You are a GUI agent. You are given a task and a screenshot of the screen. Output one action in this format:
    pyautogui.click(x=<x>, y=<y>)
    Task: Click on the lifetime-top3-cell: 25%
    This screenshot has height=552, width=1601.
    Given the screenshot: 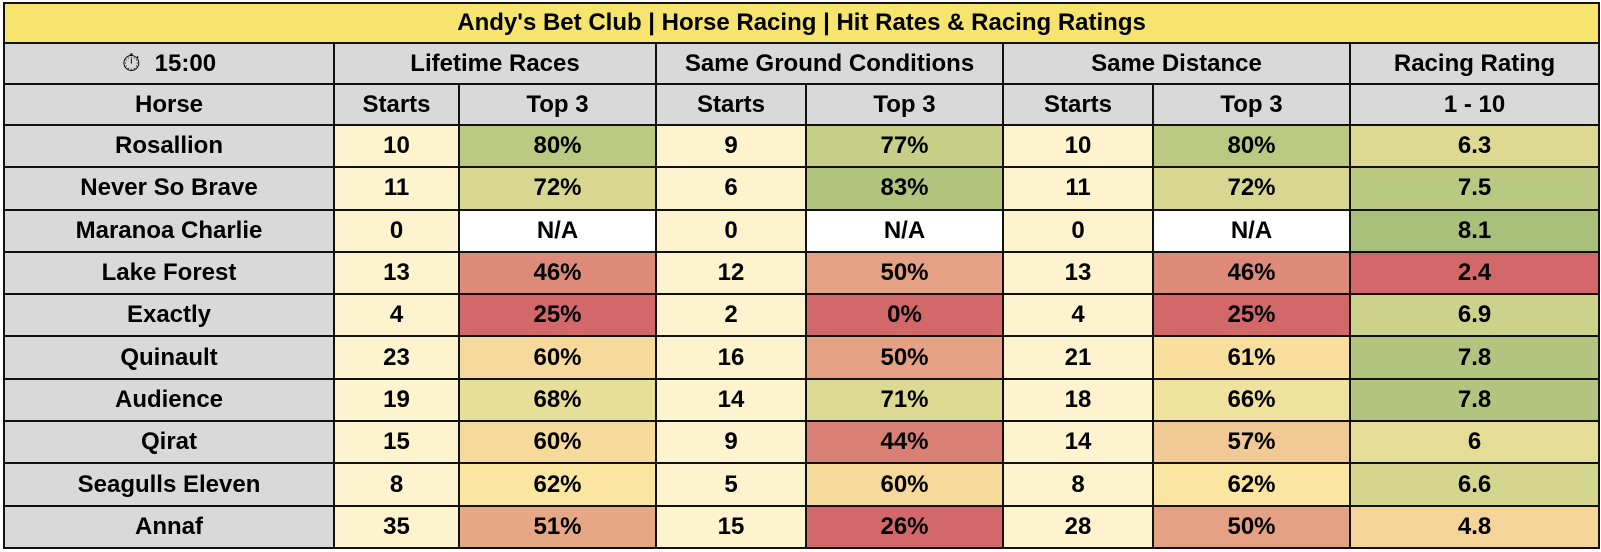 What is the action you would take?
    pyautogui.click(x=557, y=315)
    